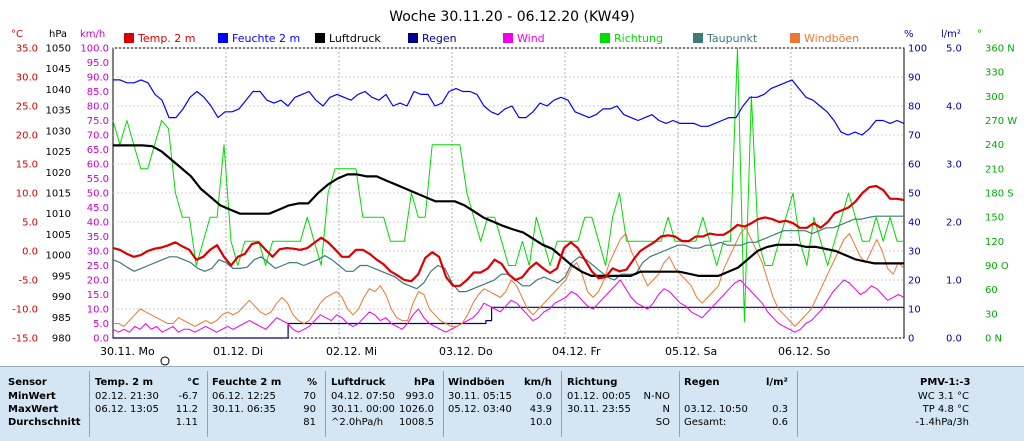 The height and width of the screenshot is (441, 1024). Describe the element at coordinates (576, 351) in the screenshot. I see `x-tick-label: 04.12. Fr` at that location.